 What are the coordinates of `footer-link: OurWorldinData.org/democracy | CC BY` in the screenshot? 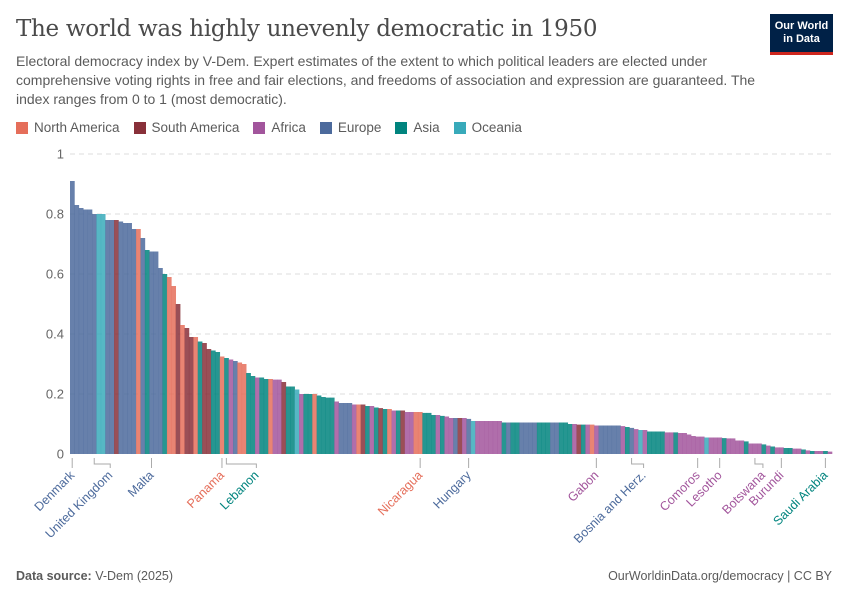 It's located at (720, 576).